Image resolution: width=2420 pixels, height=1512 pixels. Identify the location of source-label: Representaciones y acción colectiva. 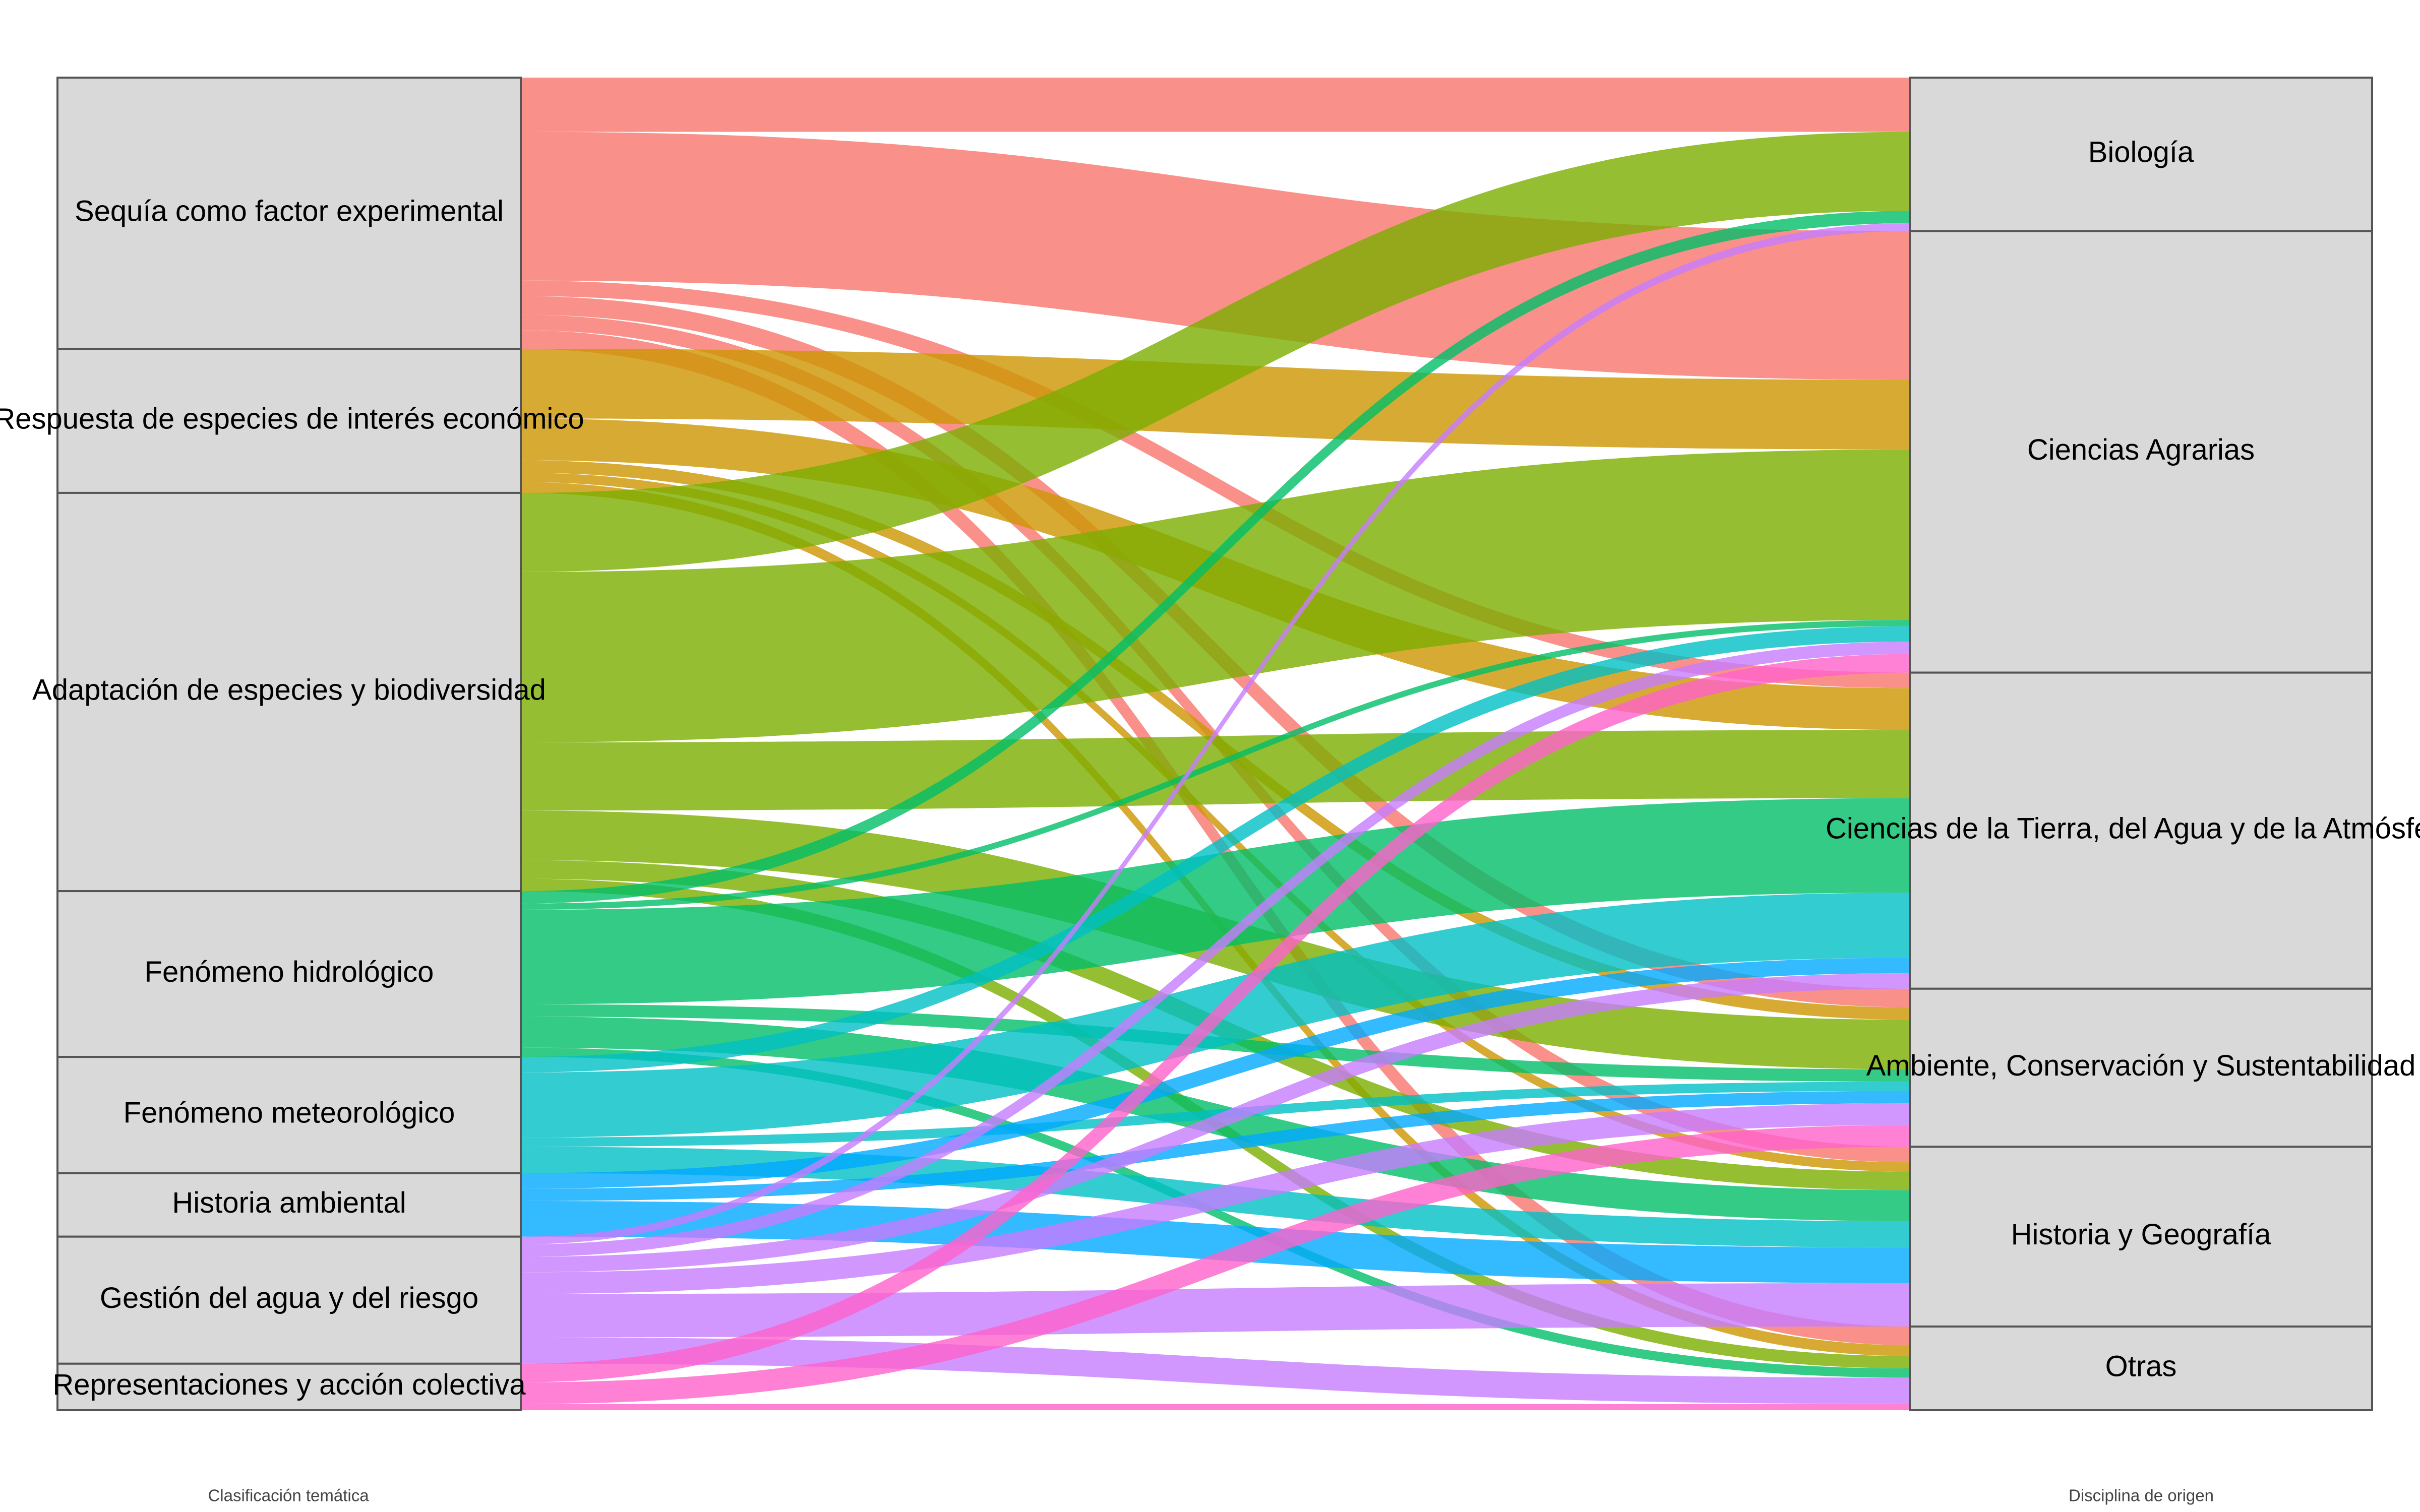
(289, 1384).